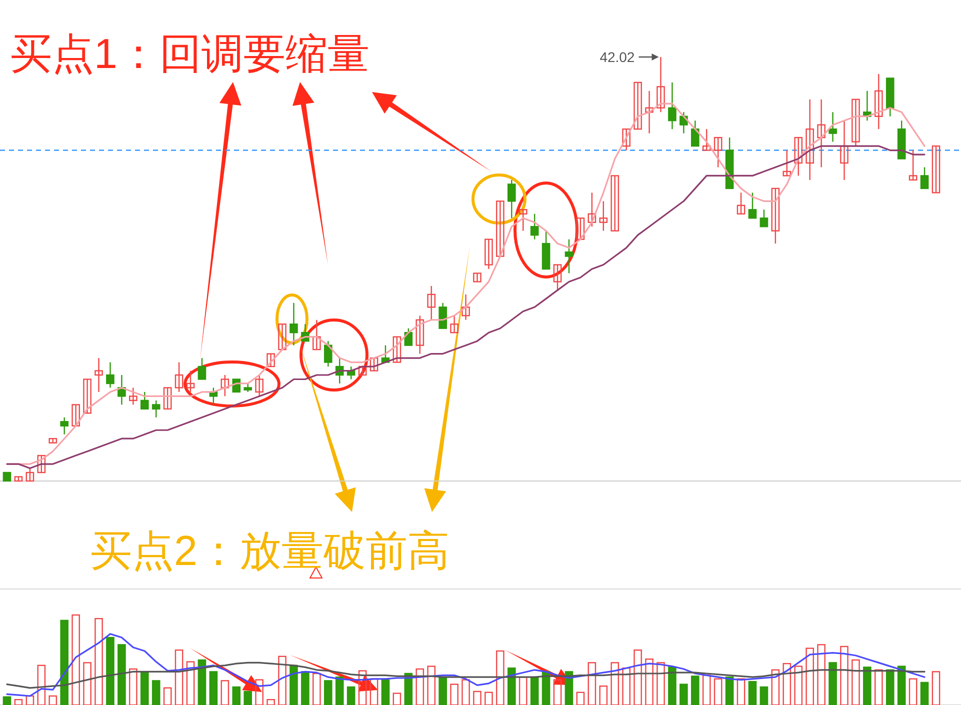 The height and width of the screenshot is (705, 961). What do you see at coordinates (190, 53) in the screenshot?
I see `annotation: 买点1：回调要缩量` at bounding box center [190, 53].